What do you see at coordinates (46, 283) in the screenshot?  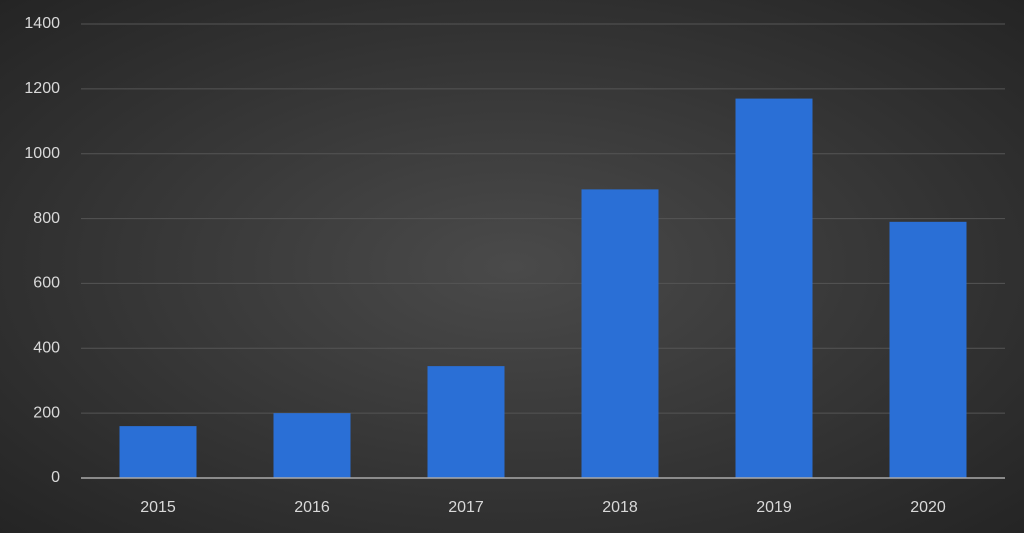 I see `y-tick-label: 600` at bounding box center [46, 283].